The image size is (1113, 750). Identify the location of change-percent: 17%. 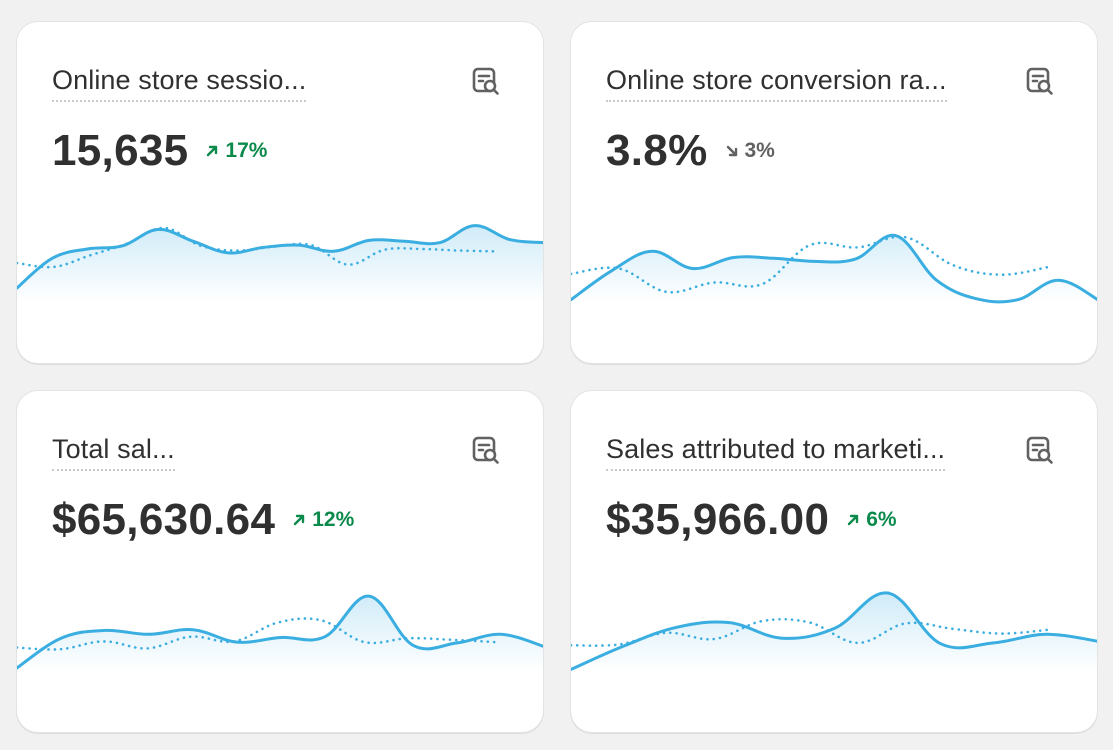
(246, 150).